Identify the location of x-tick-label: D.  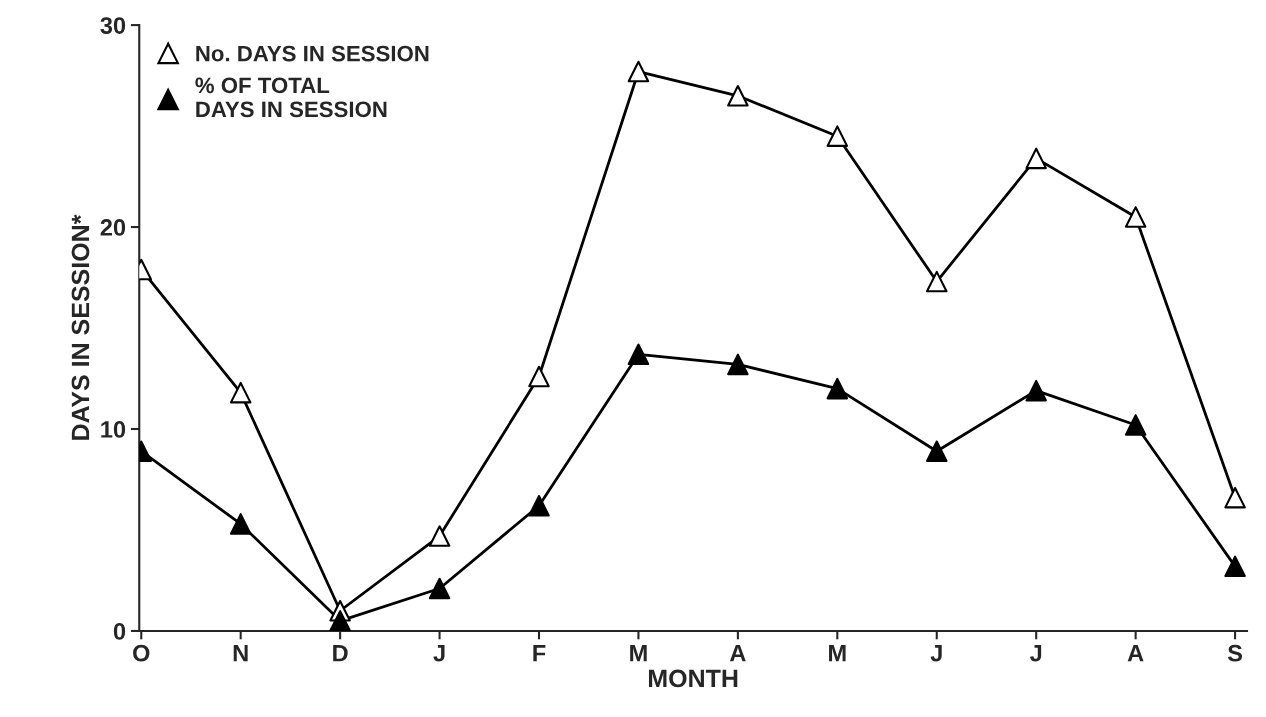
(340, 653).